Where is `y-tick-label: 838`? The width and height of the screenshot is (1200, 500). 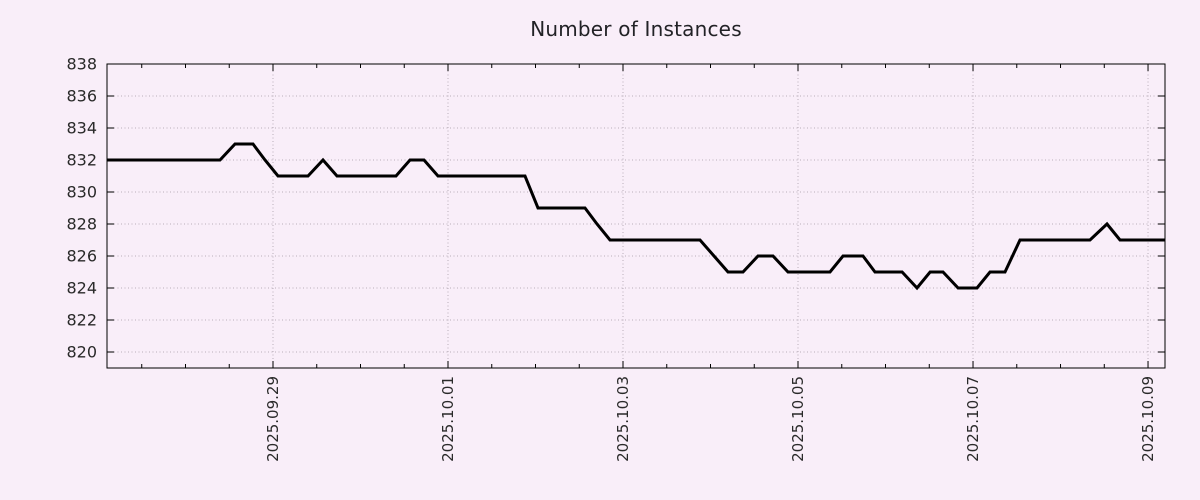 y-tick-label: 838 is located at coordinates (81, 64).